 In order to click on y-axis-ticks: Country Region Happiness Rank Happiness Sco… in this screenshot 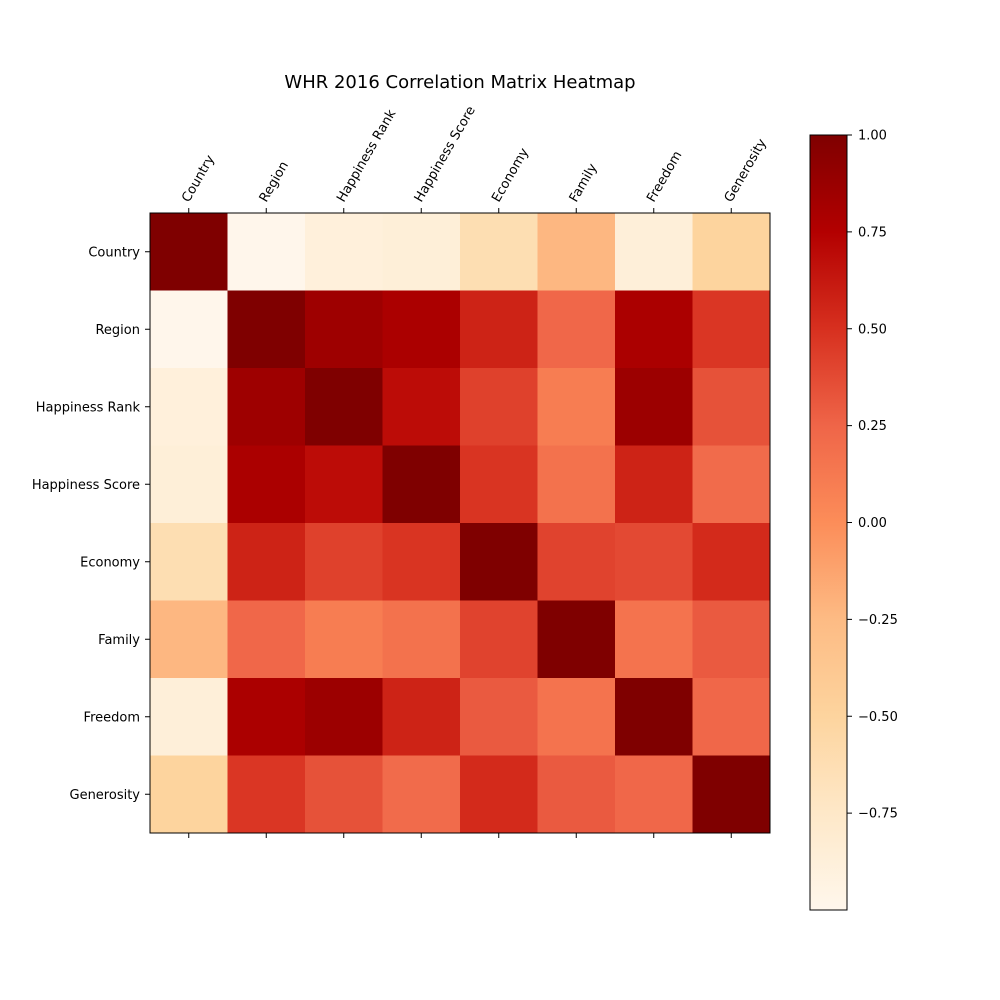, I will do `click(91, 524)`.